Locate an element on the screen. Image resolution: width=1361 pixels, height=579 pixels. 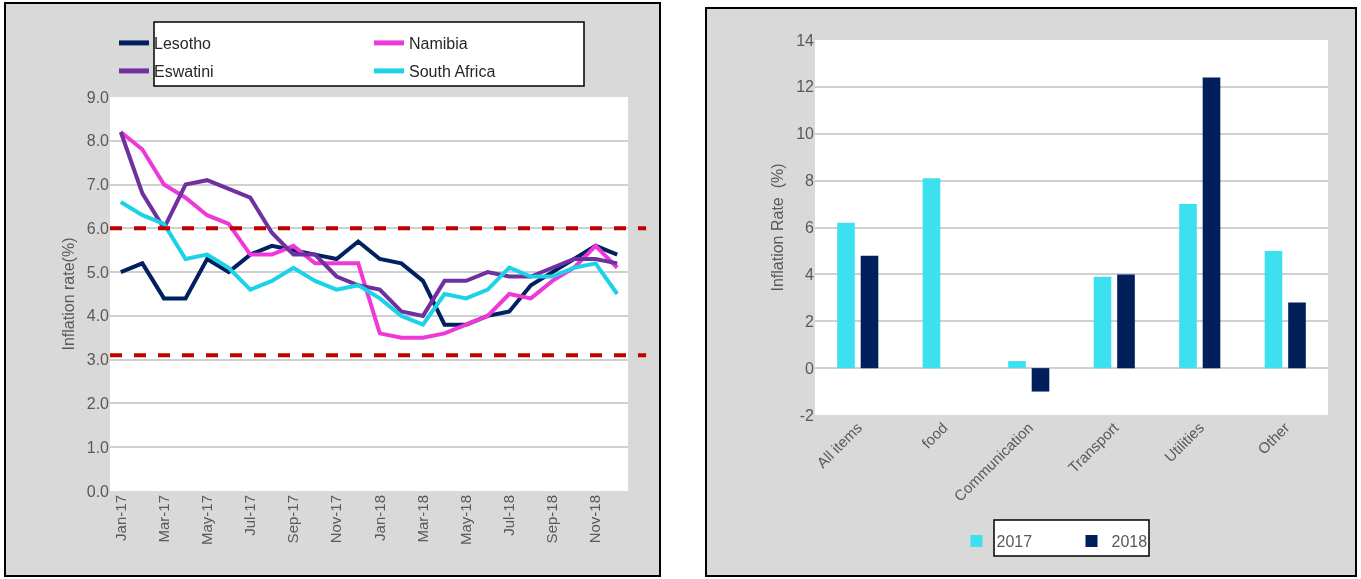
x-tick-label: Jul-18 is located at coordinates (509, 515).